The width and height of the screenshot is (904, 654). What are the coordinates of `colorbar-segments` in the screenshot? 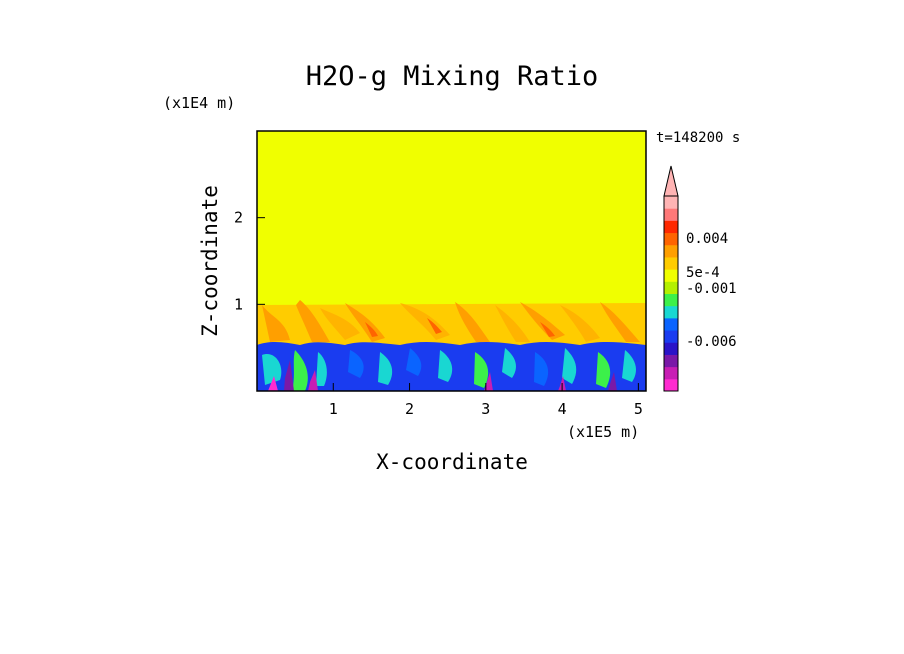 It's located at (671, 294).